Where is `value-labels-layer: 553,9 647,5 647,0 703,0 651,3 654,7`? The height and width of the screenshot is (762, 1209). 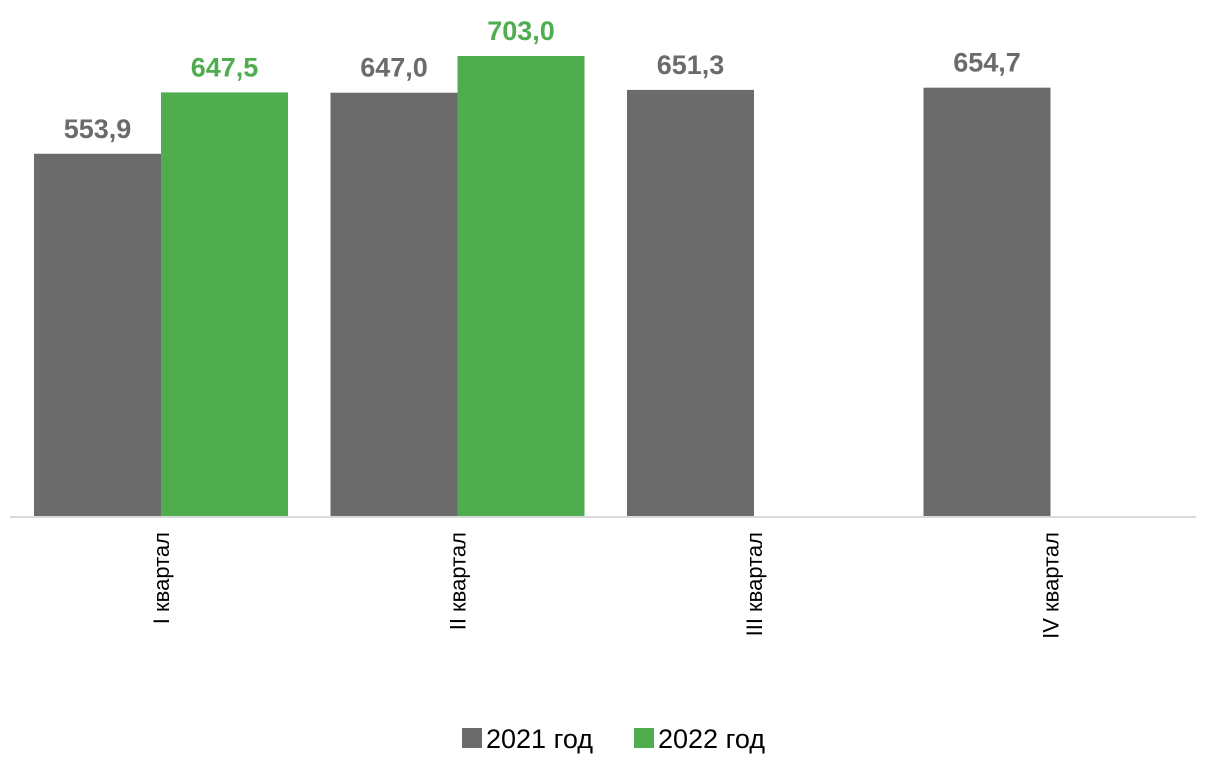 value-labels-layer: 553,9 647,5 647,0 703,0 651,3 654,7 is located at coordinates (542, 80).